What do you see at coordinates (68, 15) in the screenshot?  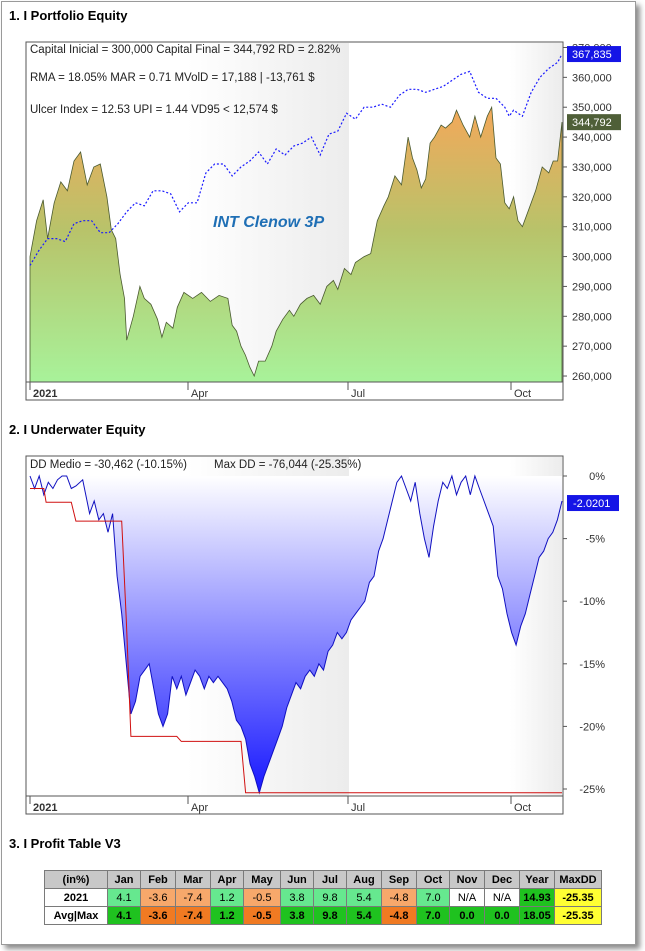 I see `section-title-portfolio-equity: 1. I Portfolio Equity` at bounding box center [68, 15].